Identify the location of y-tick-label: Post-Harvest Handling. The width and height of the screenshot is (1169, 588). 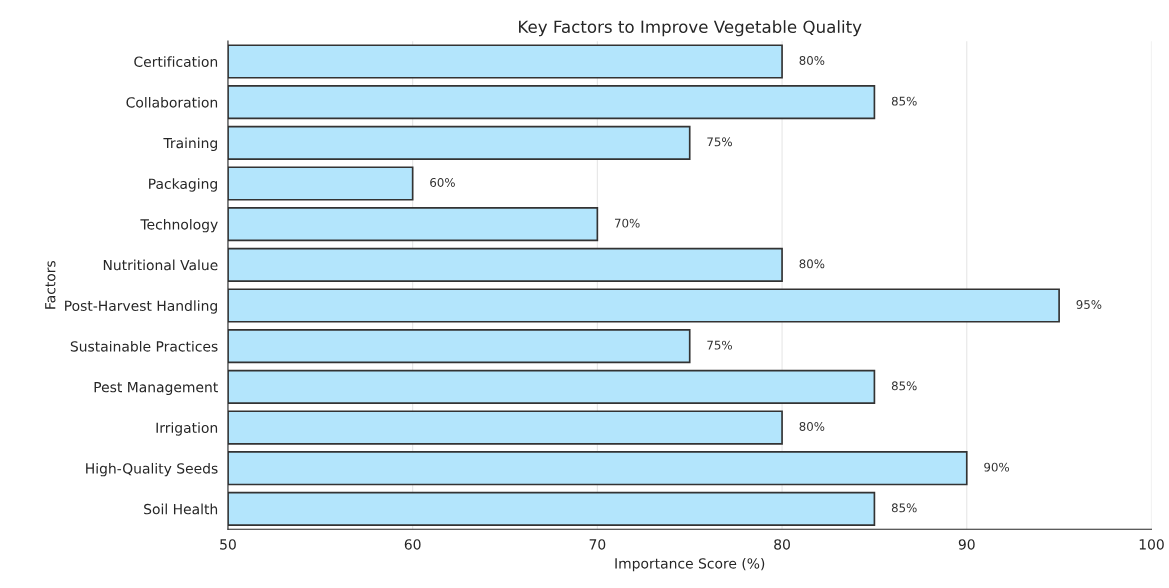
(141, 307).